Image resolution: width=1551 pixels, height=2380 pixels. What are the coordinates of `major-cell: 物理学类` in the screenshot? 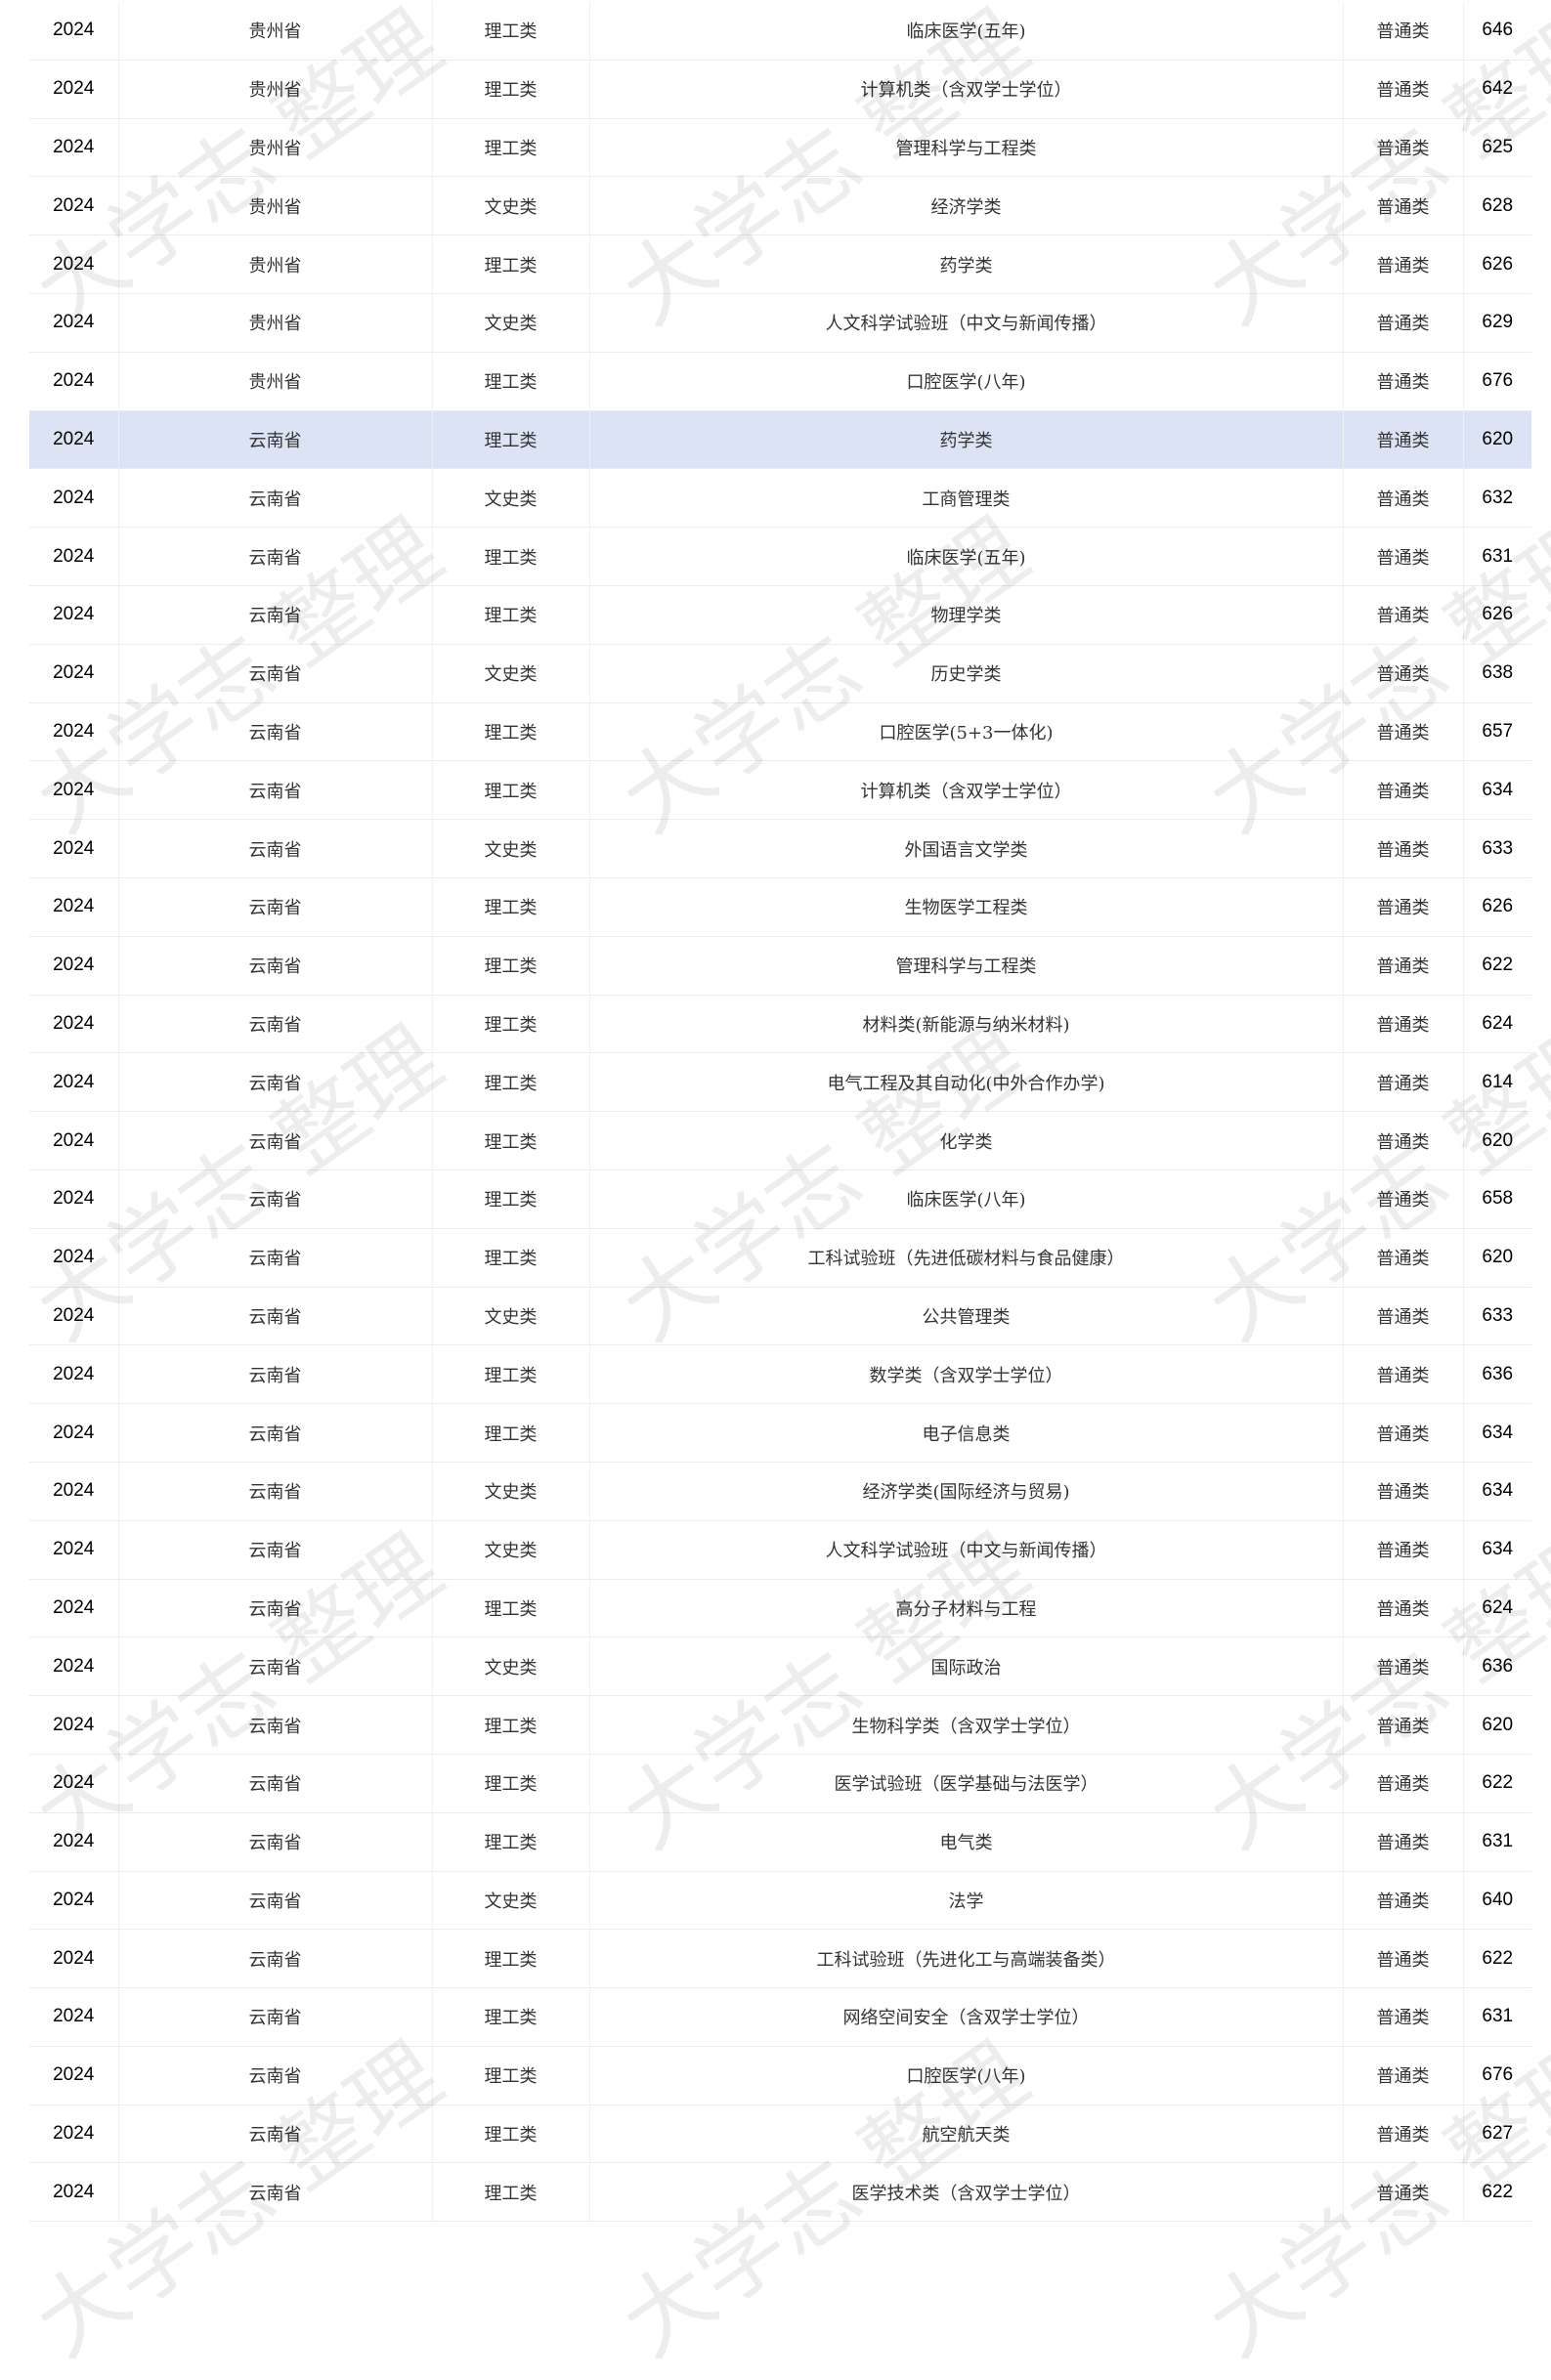 It's located at (967, 615).